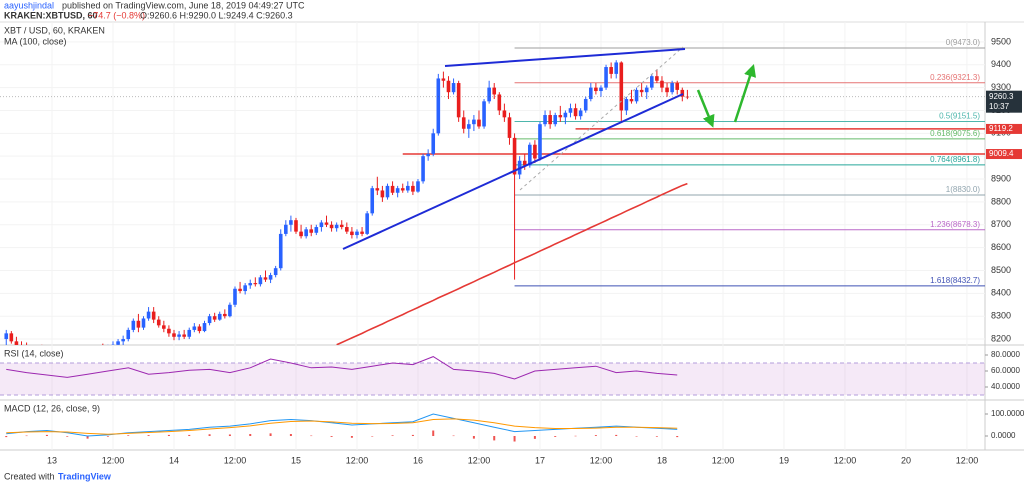  Describe the element at coordinates (418, 460) in the screenshot. I see `x-tick-label: 16` at that location.